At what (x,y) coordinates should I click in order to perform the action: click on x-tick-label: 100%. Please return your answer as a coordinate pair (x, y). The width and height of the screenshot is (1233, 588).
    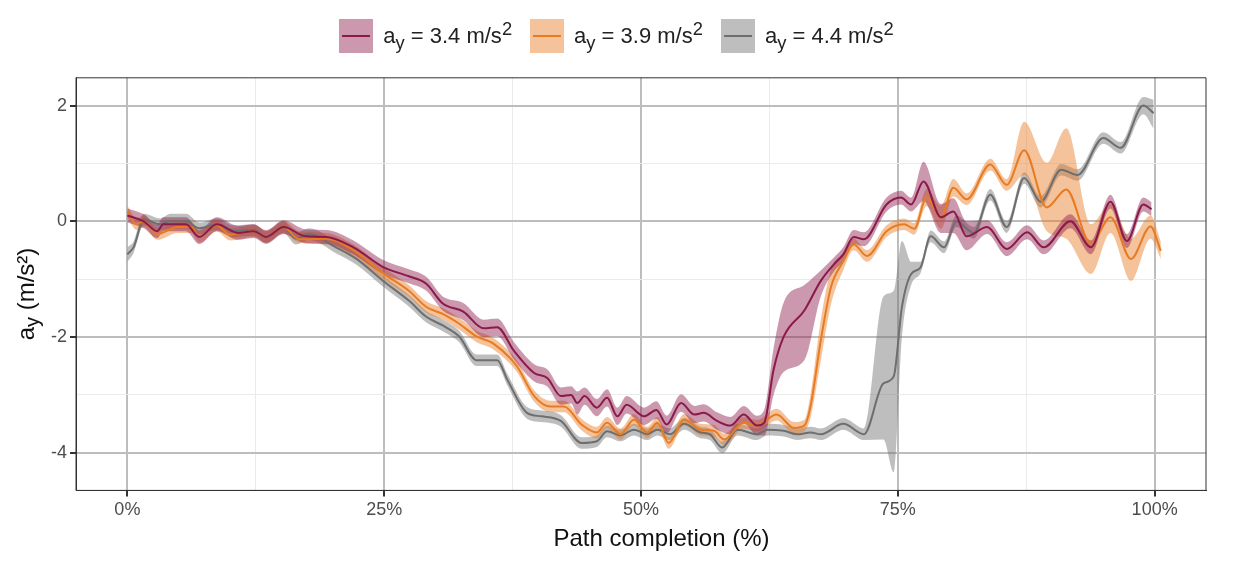
    Looking at the image, I should click on (1154, 509).